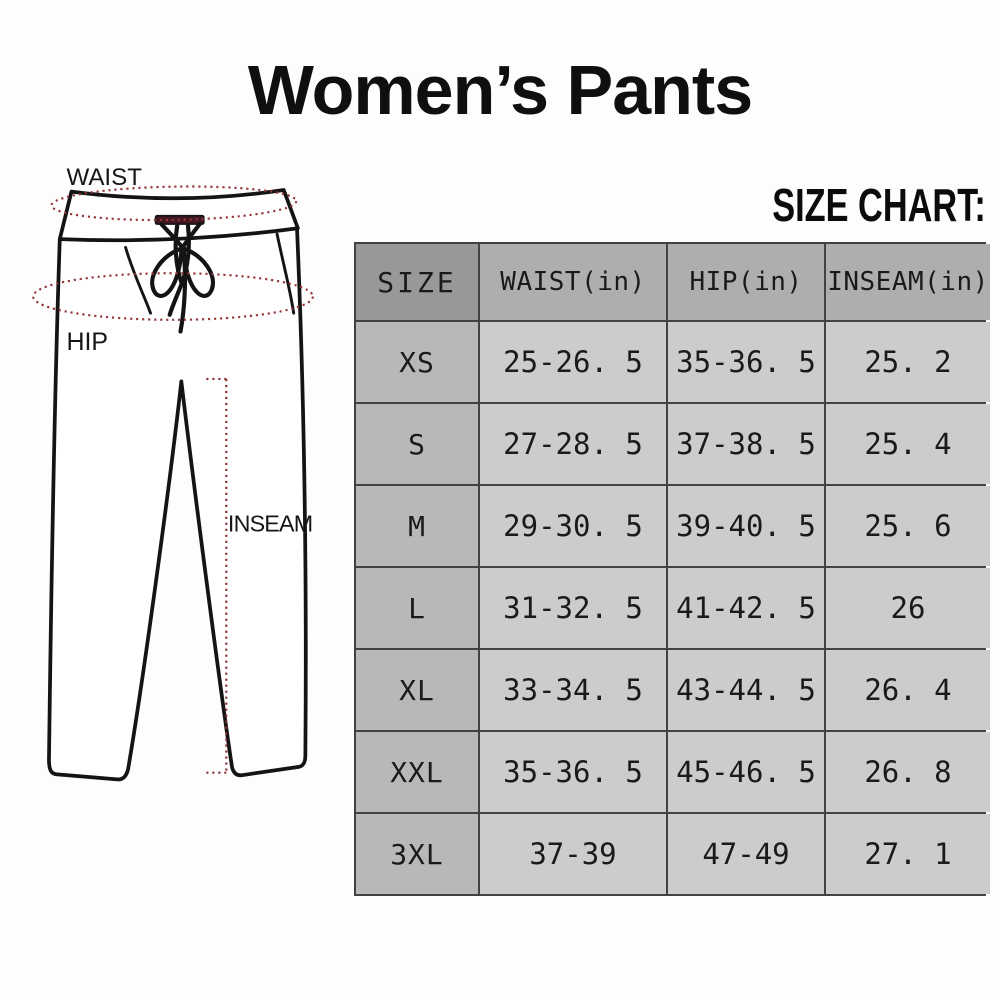 This screenshot has width=1000, height=1000. Describe the element at coordinates (138, 280) in the screenshot. I see `left-pocket-line` at that location.